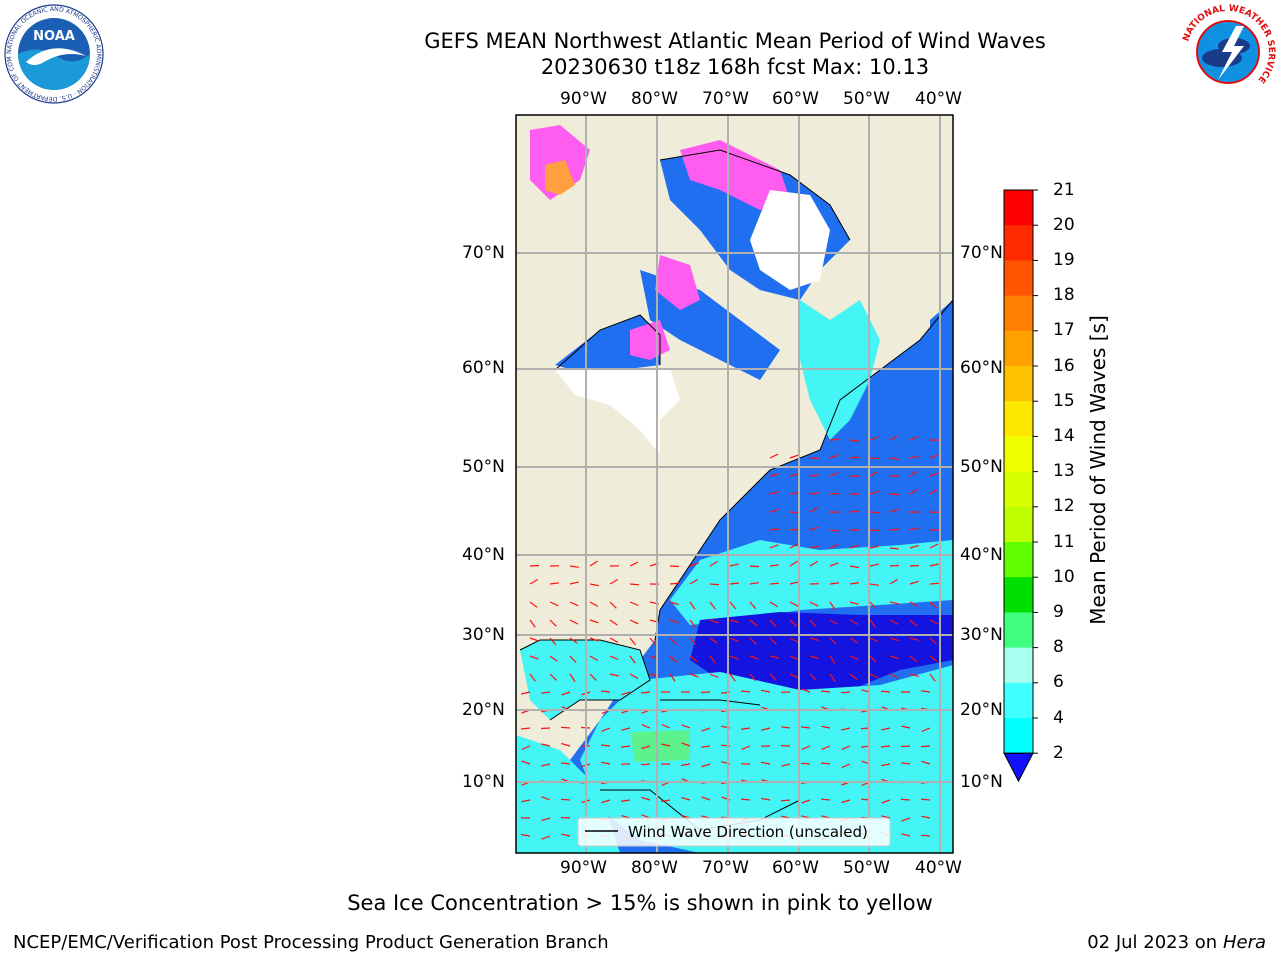 The width and height of the screenshot is (1280, 960). What do you see at coordinates (1058, 612) in the screenshot?
I see `colorbar-tick-label: 9` at bounding box center [1058, 612].